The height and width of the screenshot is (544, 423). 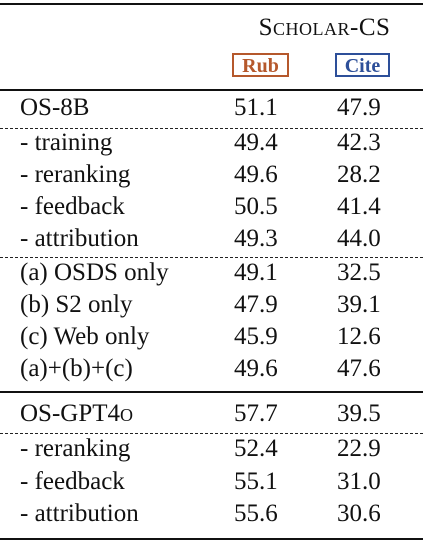 What do you see at coordinates (211, 273) in the screenshot?
I see `table-row: (a) OSDS only 49.1 32.5` at bounding box center [211, 273].